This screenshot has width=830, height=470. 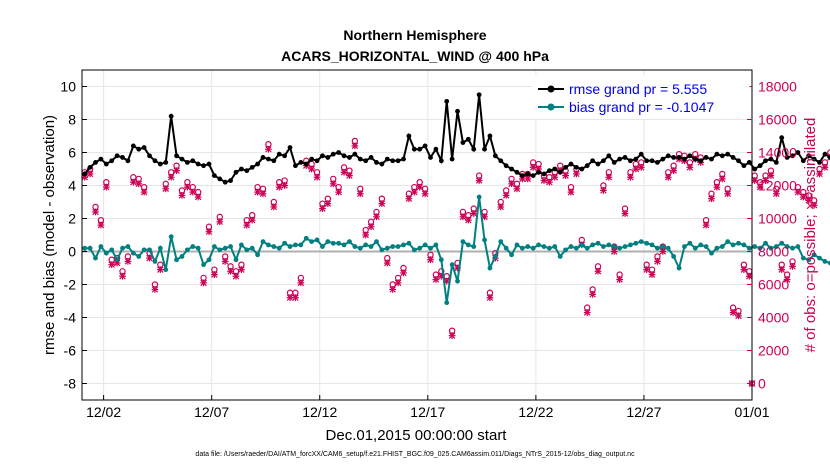 What do you see at coordinates (773, 285) in the screenshot?
I see `y-right-tick-label: 6000` at bounding box center [773, 285].